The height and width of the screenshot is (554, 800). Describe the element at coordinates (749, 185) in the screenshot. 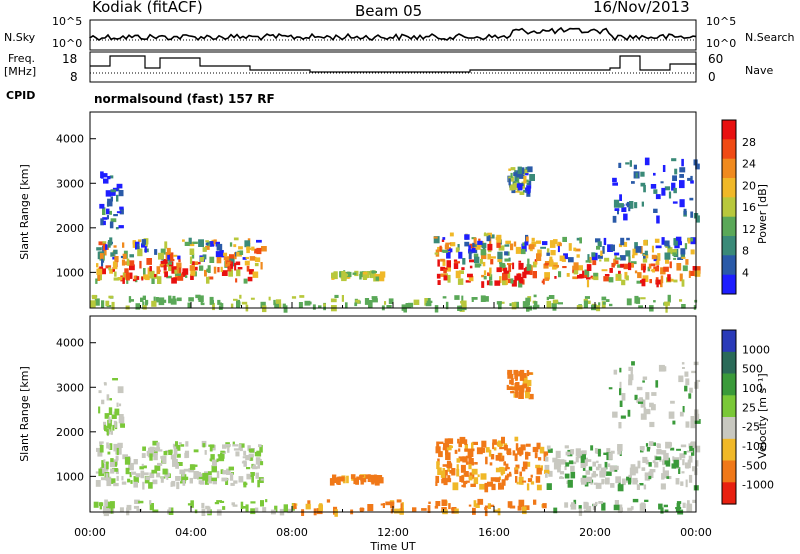

I see `colorbar-tick-label: 20` at that location.